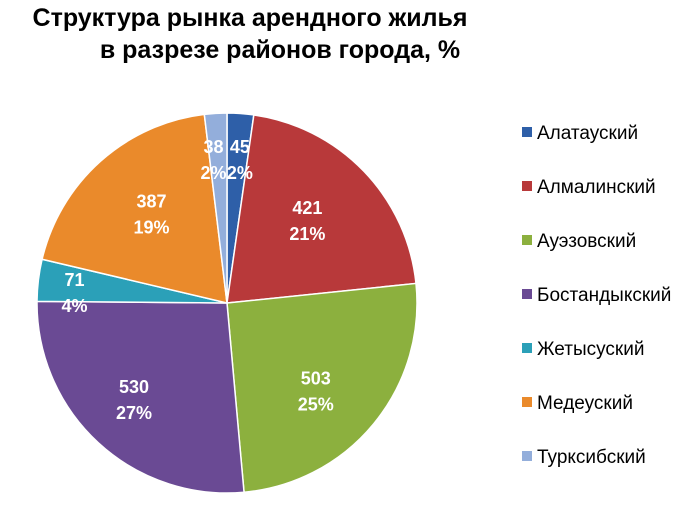 The image size is (698, 507). What do you see at coordinates (586, 241) in the screenshot?
I see `legend-label: Ауэзовский` at bounding box center [586, 241].